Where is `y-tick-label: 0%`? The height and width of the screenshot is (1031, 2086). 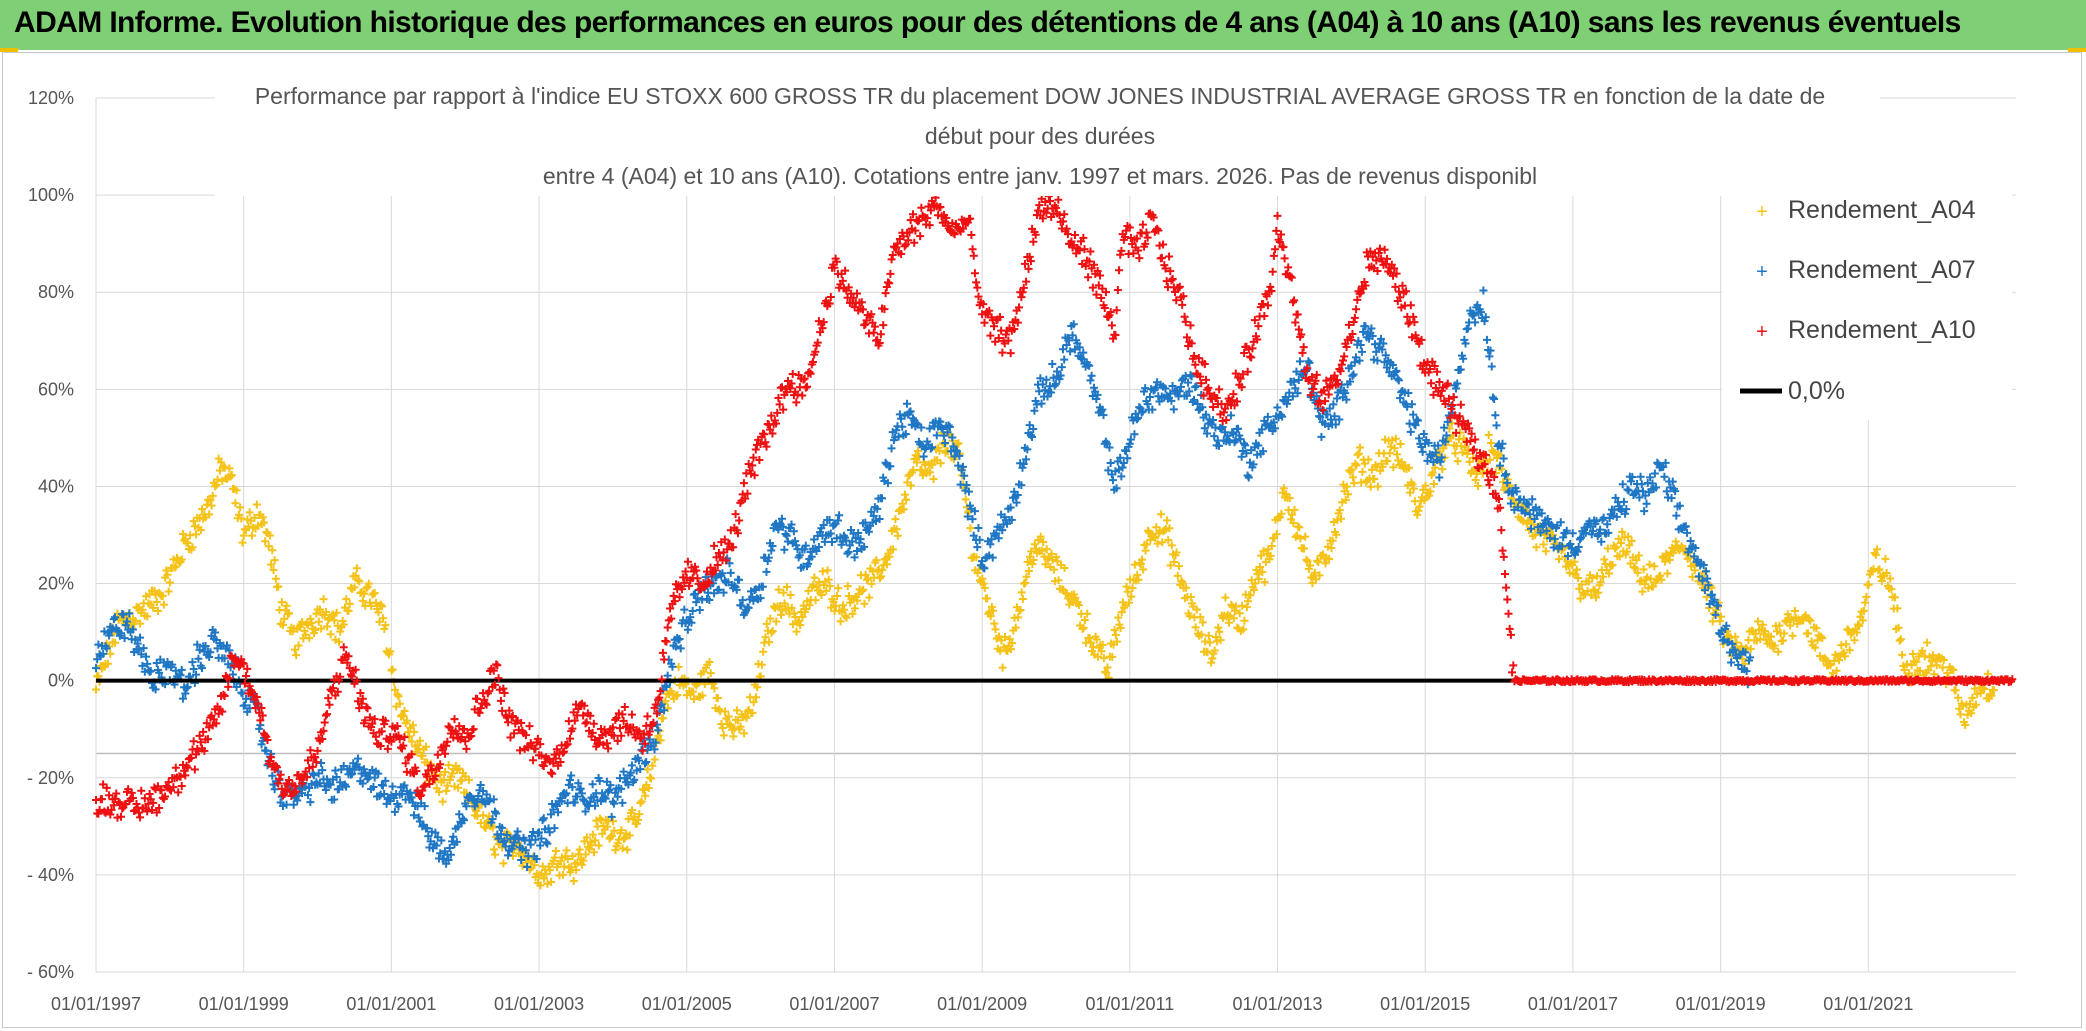
y-tick-label: 0% is located at coordinates (61, 681).